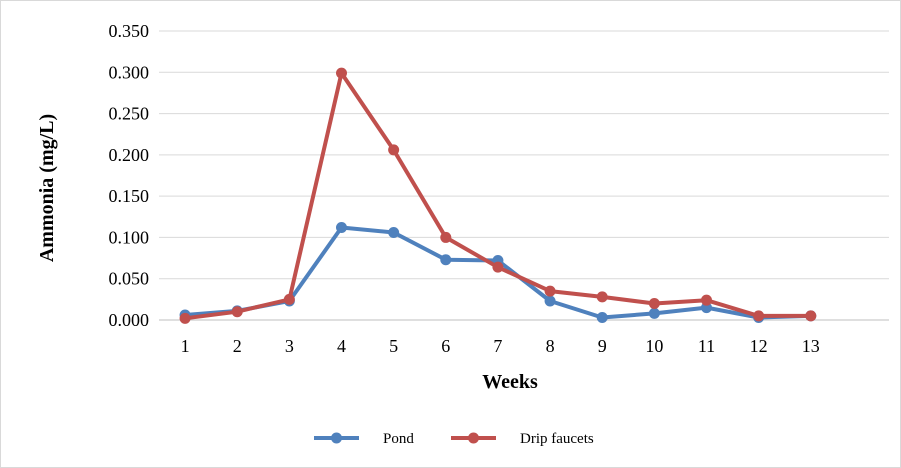 Image resolution: width=901 pixels, height=468 pixels. I want to click on y-axis-ticks: 0.000 0.050 0.100 0.150 0.200 0.250 0.300 0.350, so click(129, 175).